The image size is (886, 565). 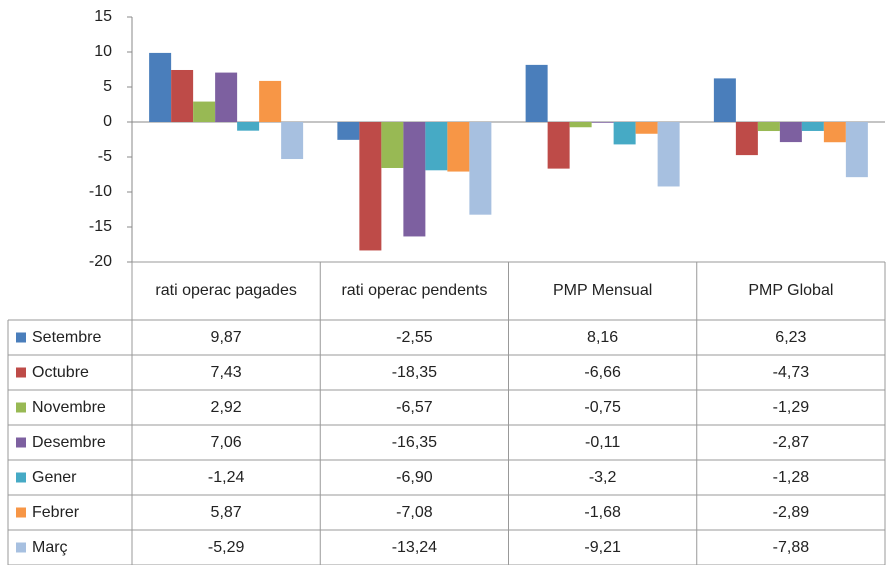 I want to click on table-value: 9,87, so click(x=226, y=337).